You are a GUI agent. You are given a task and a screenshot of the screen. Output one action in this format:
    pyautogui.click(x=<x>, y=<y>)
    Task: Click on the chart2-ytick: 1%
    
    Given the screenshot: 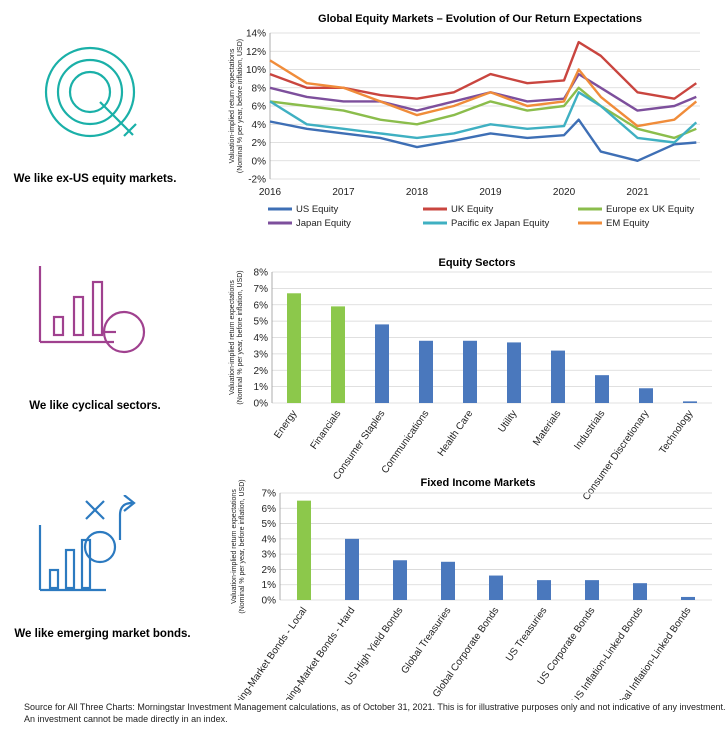 What is the action you would take?
    pyautogui.click(x=261, y=387)
    